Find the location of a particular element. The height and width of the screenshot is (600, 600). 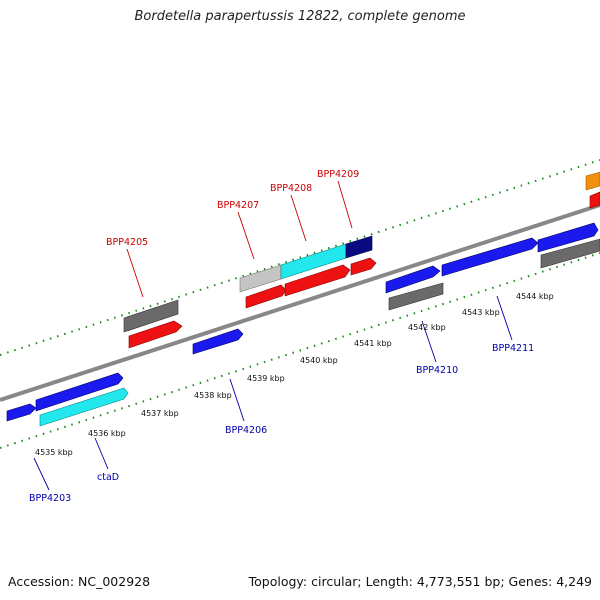

gene-right-blue is located at coordinates (568, 245).